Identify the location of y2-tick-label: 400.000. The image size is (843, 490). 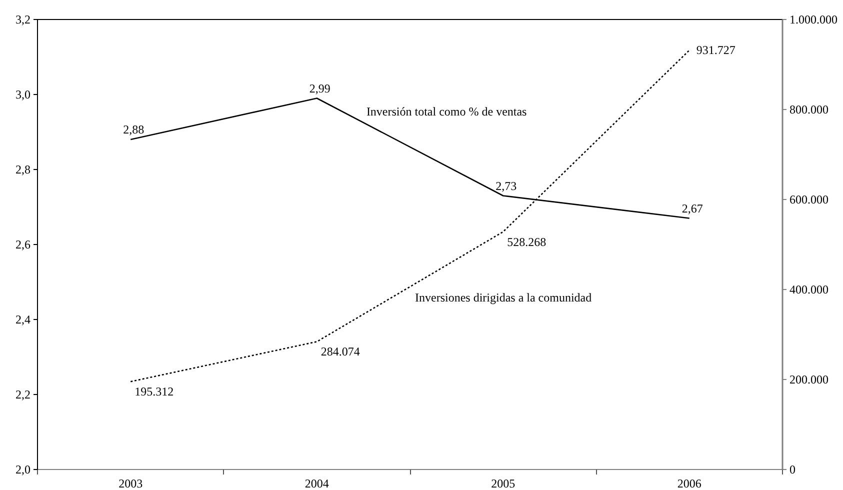
(809, 289).